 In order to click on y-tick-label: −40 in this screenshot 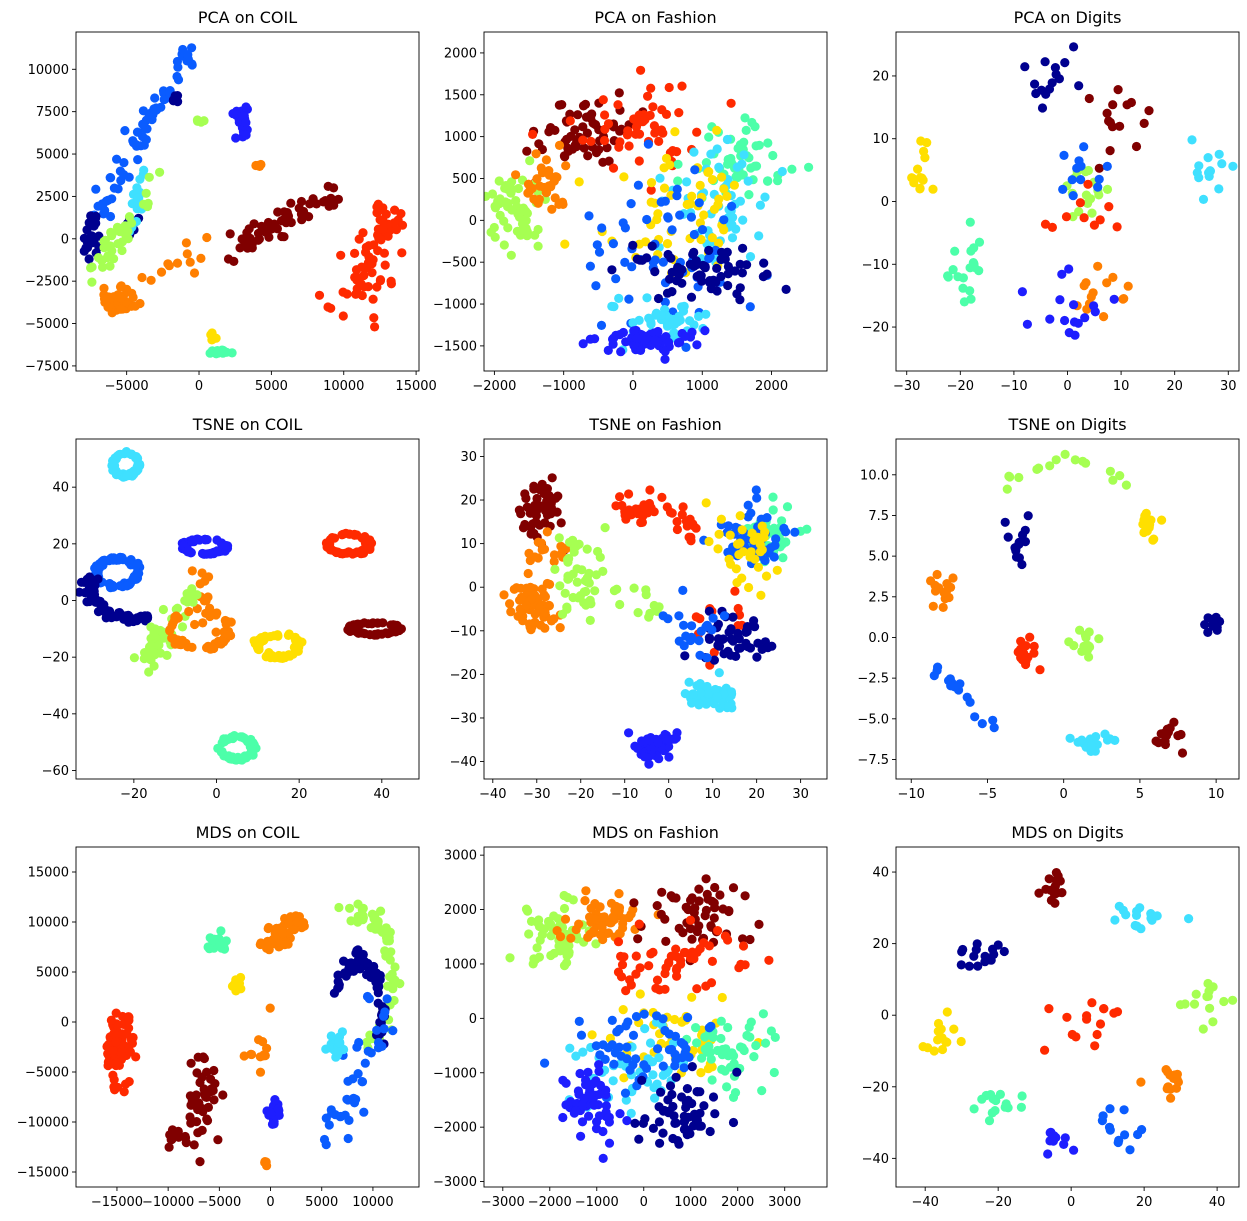, I will do `click(875, 1159)`.